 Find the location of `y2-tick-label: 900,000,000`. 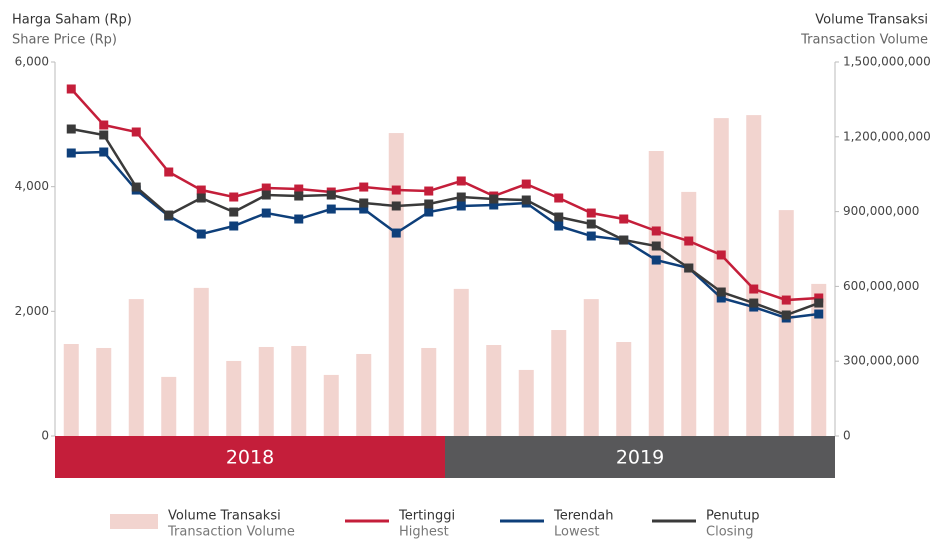

y2-tick-label: 900,000,000 is located at coordinates (881, 211).